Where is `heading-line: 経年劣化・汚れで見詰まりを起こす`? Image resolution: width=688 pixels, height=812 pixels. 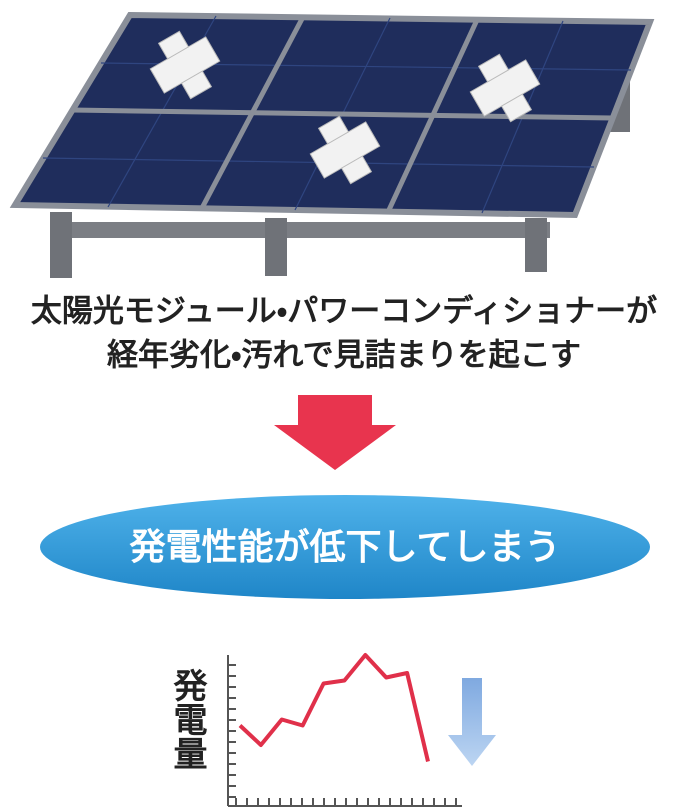
heading-line: 経年劣化・汚れで見詰まりを起こす is located at coordinates (344, 356).